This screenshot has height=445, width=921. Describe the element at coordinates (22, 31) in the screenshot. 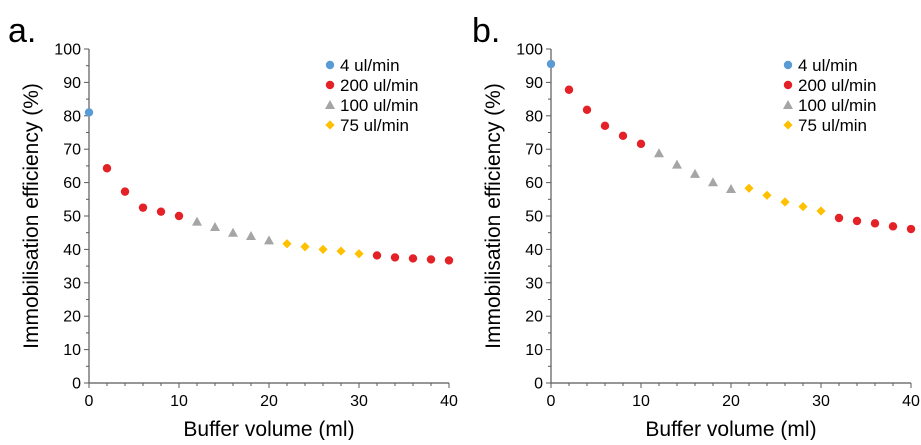

I see `panel-label: a.` at that location.